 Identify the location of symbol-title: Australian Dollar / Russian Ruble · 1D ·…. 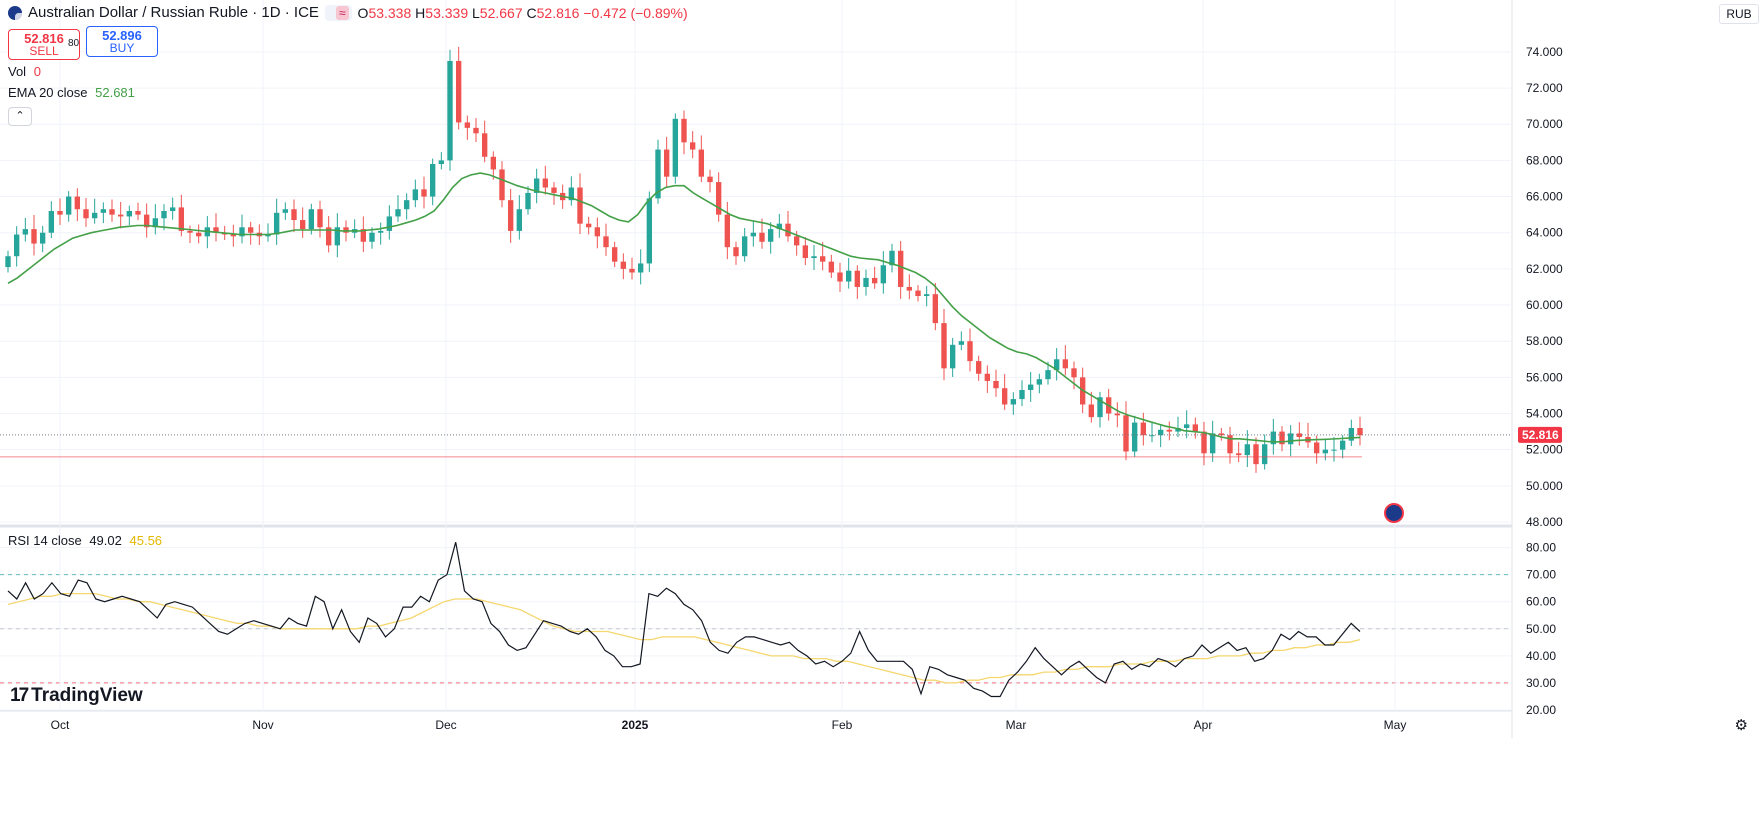
(173, 12).